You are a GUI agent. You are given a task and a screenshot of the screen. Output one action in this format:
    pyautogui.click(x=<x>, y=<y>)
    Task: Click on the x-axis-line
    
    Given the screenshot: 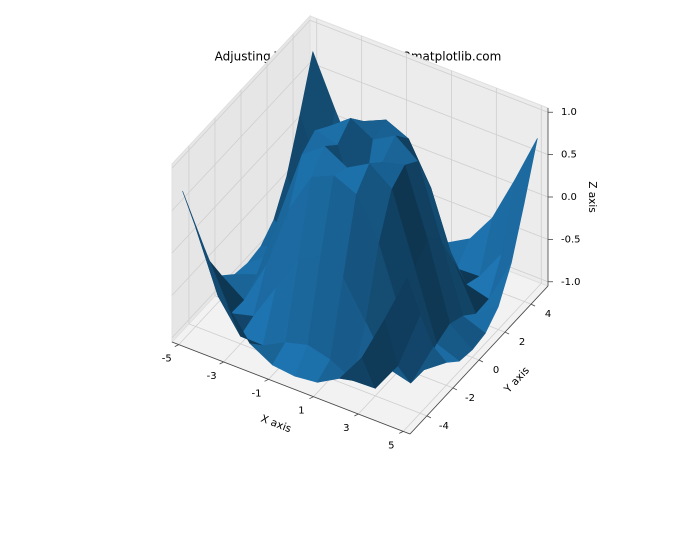 What is the action you would take?
    pyautogui.click(x=291, y=388)
    